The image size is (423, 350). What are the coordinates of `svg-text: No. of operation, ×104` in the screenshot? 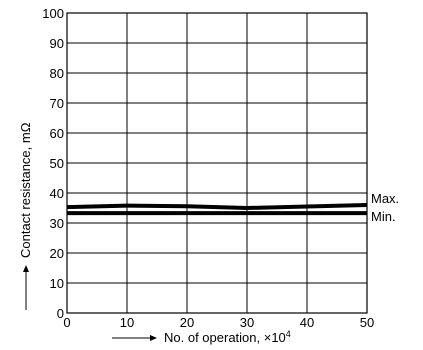 It's located at (227, 337).